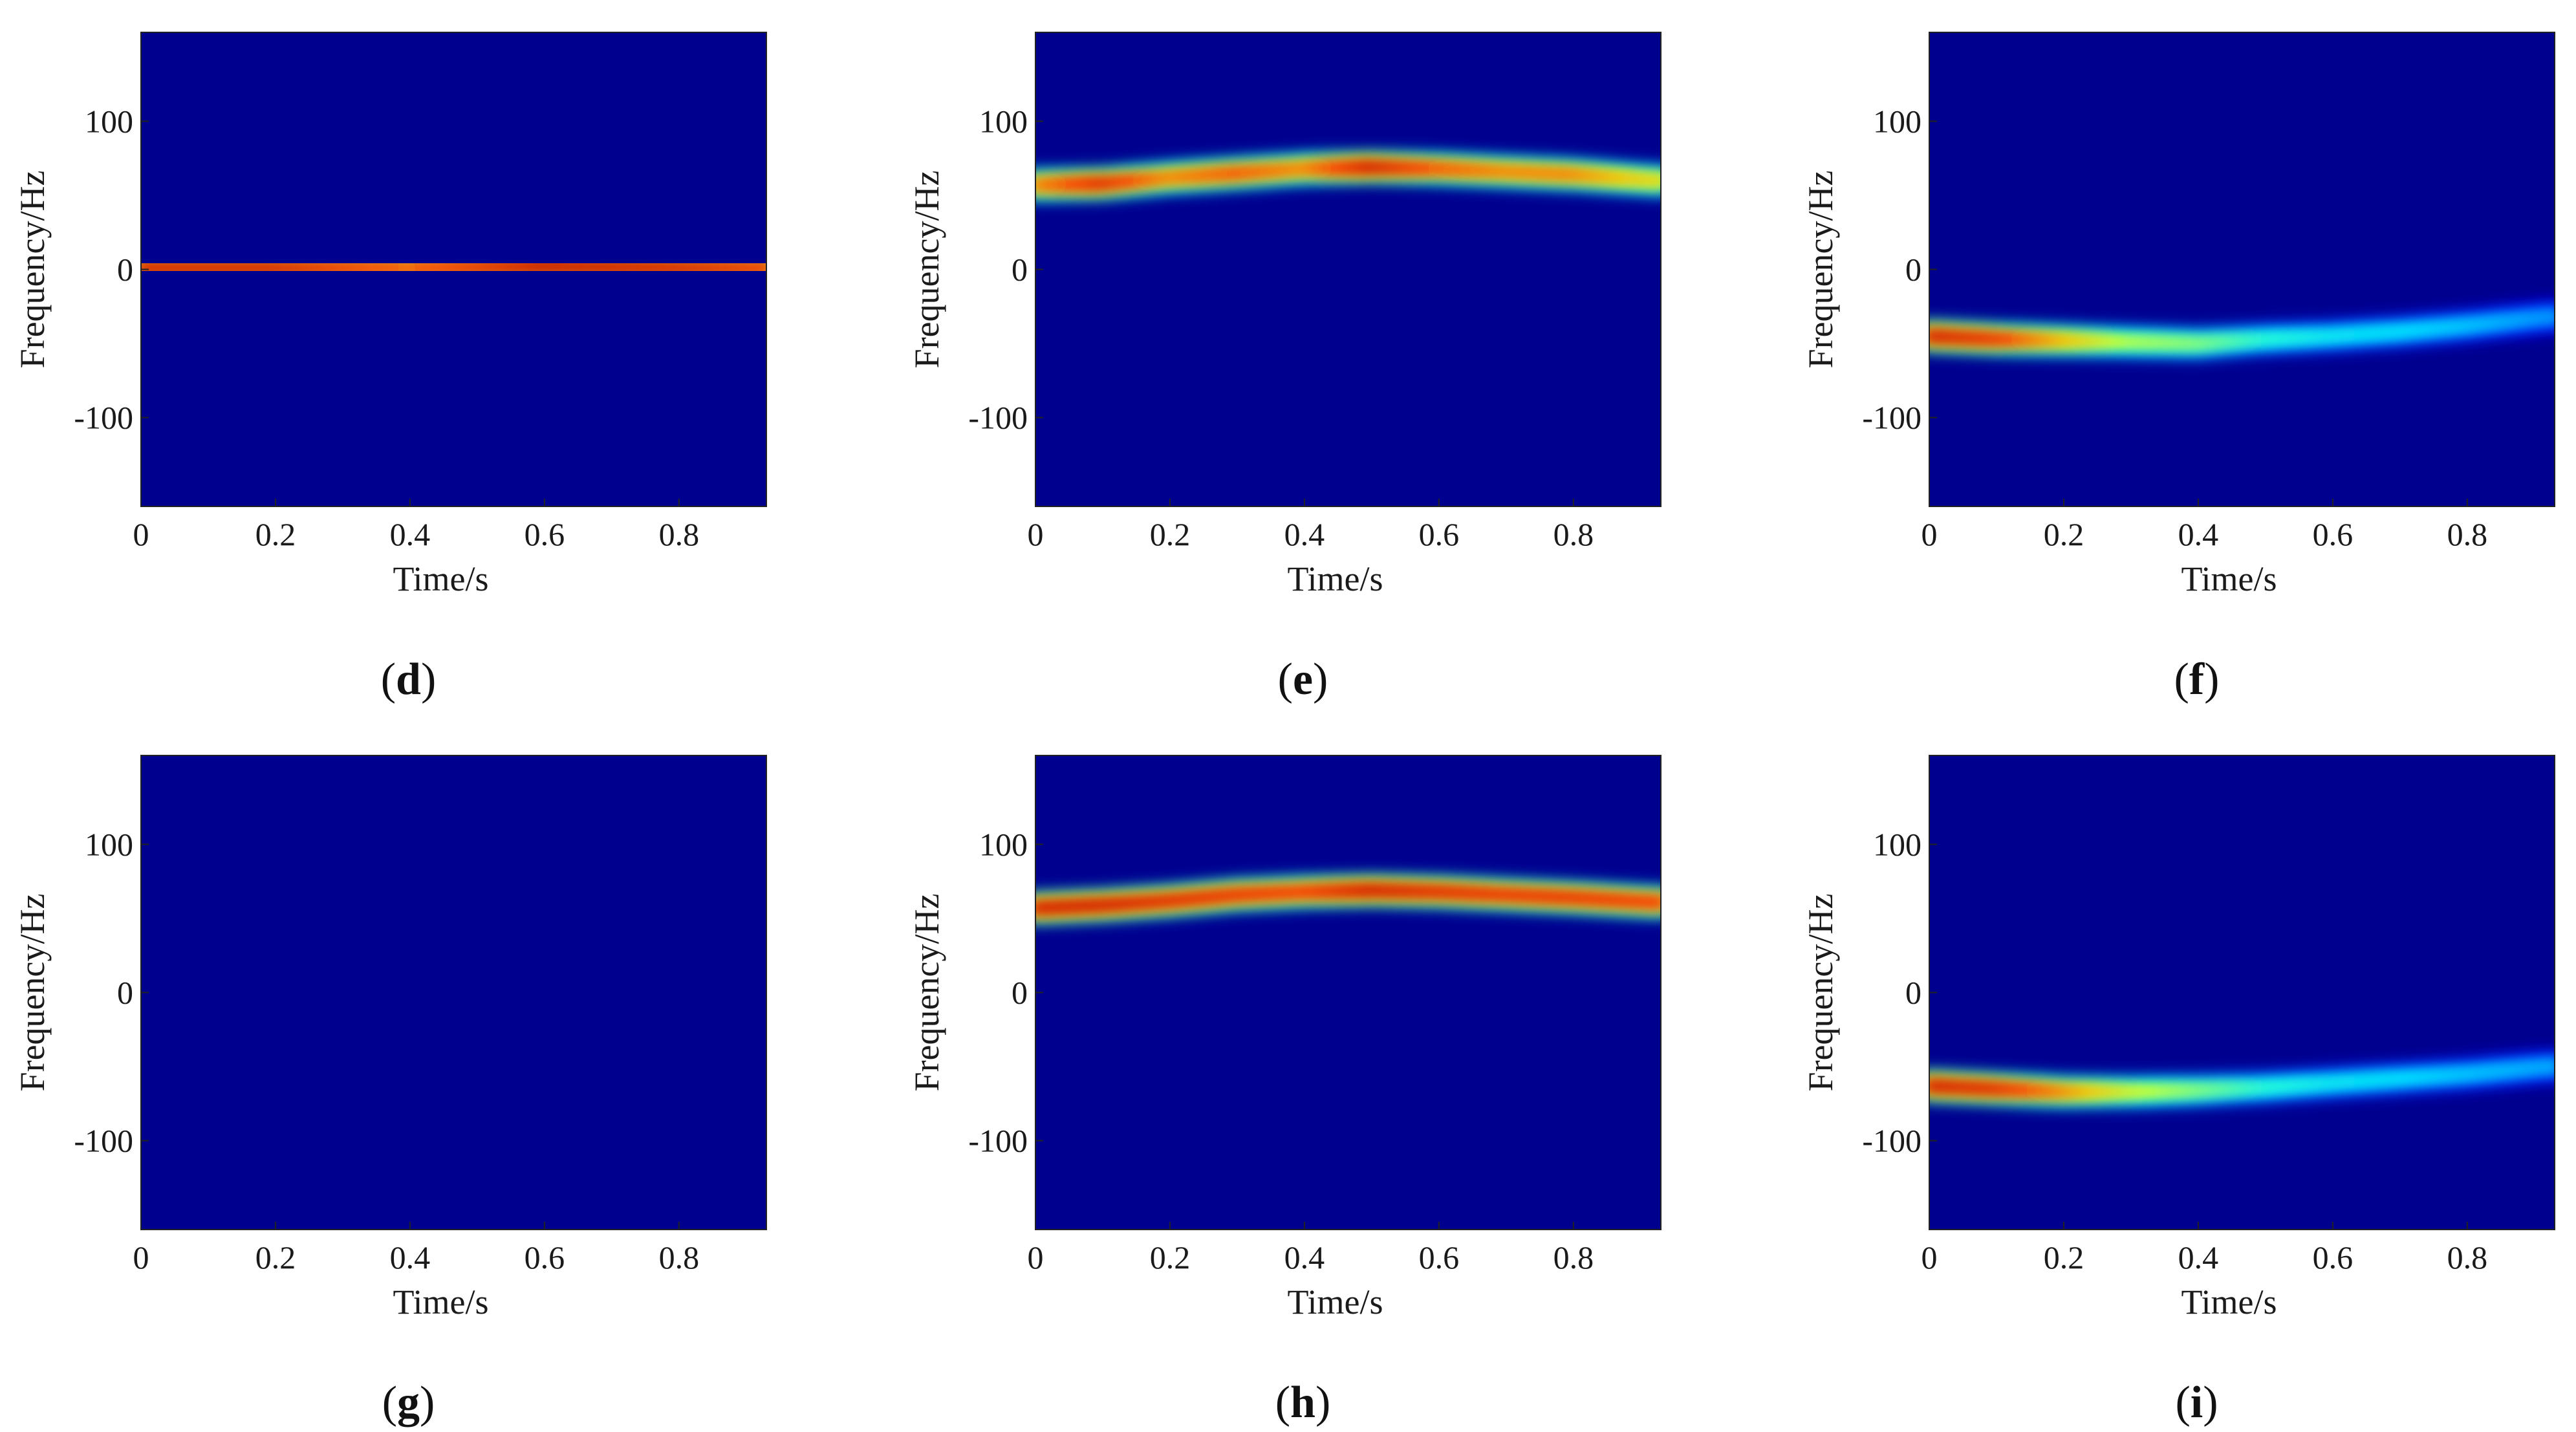 The height and width of the screenshot is (1432, 2576). I want to click on panel-label: (f), so click(2197, 680).